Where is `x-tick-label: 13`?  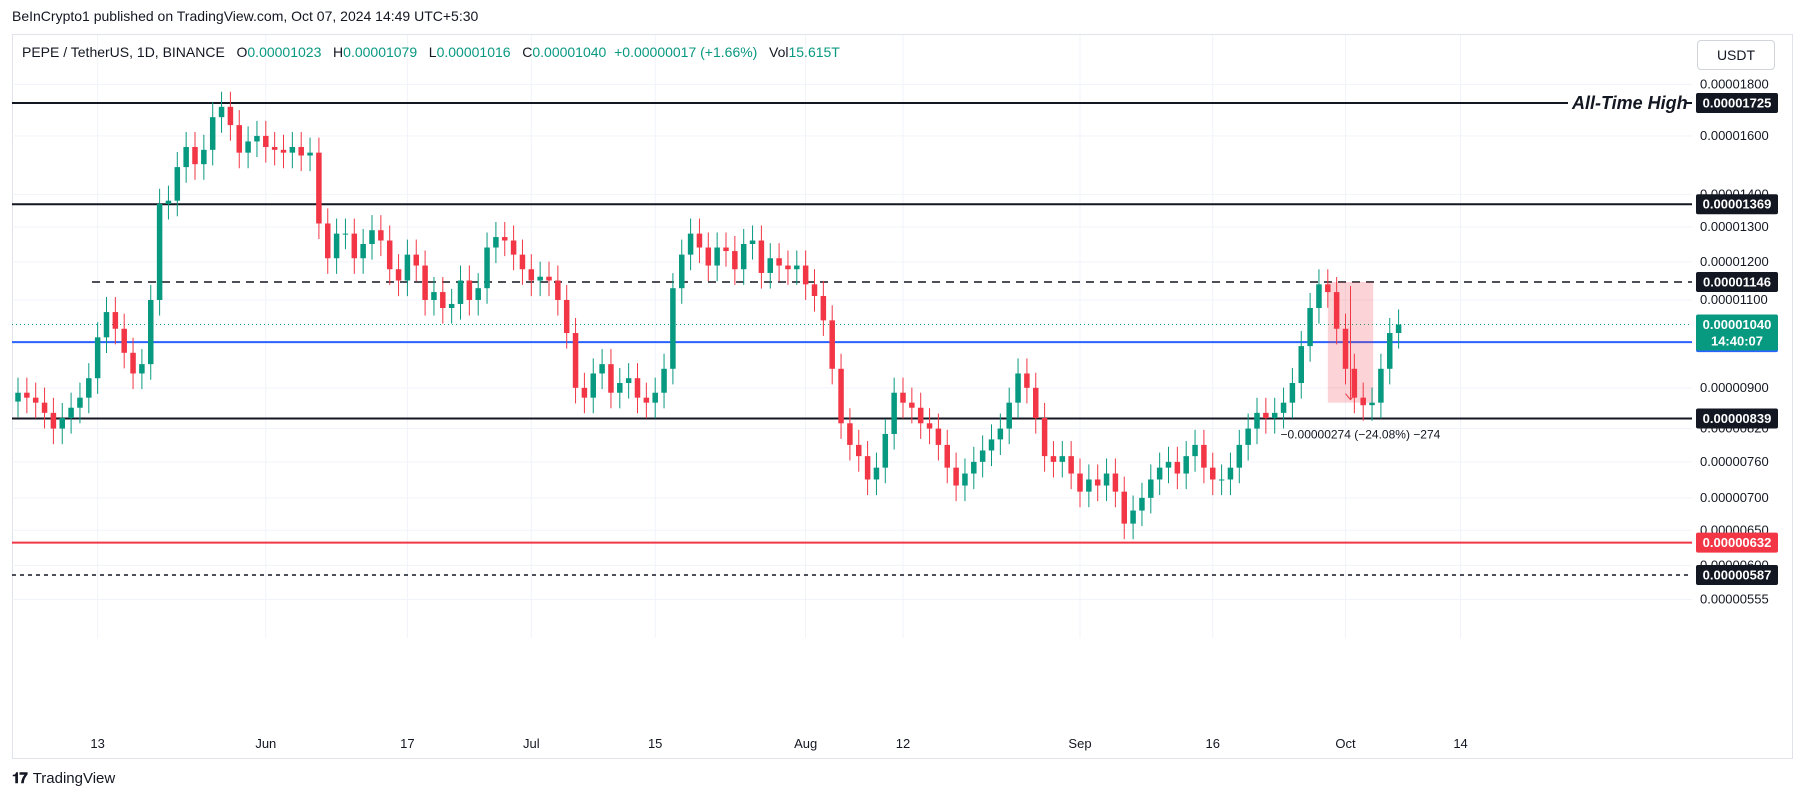 x-tick-label: 13 is located at coordinates (97, 743).